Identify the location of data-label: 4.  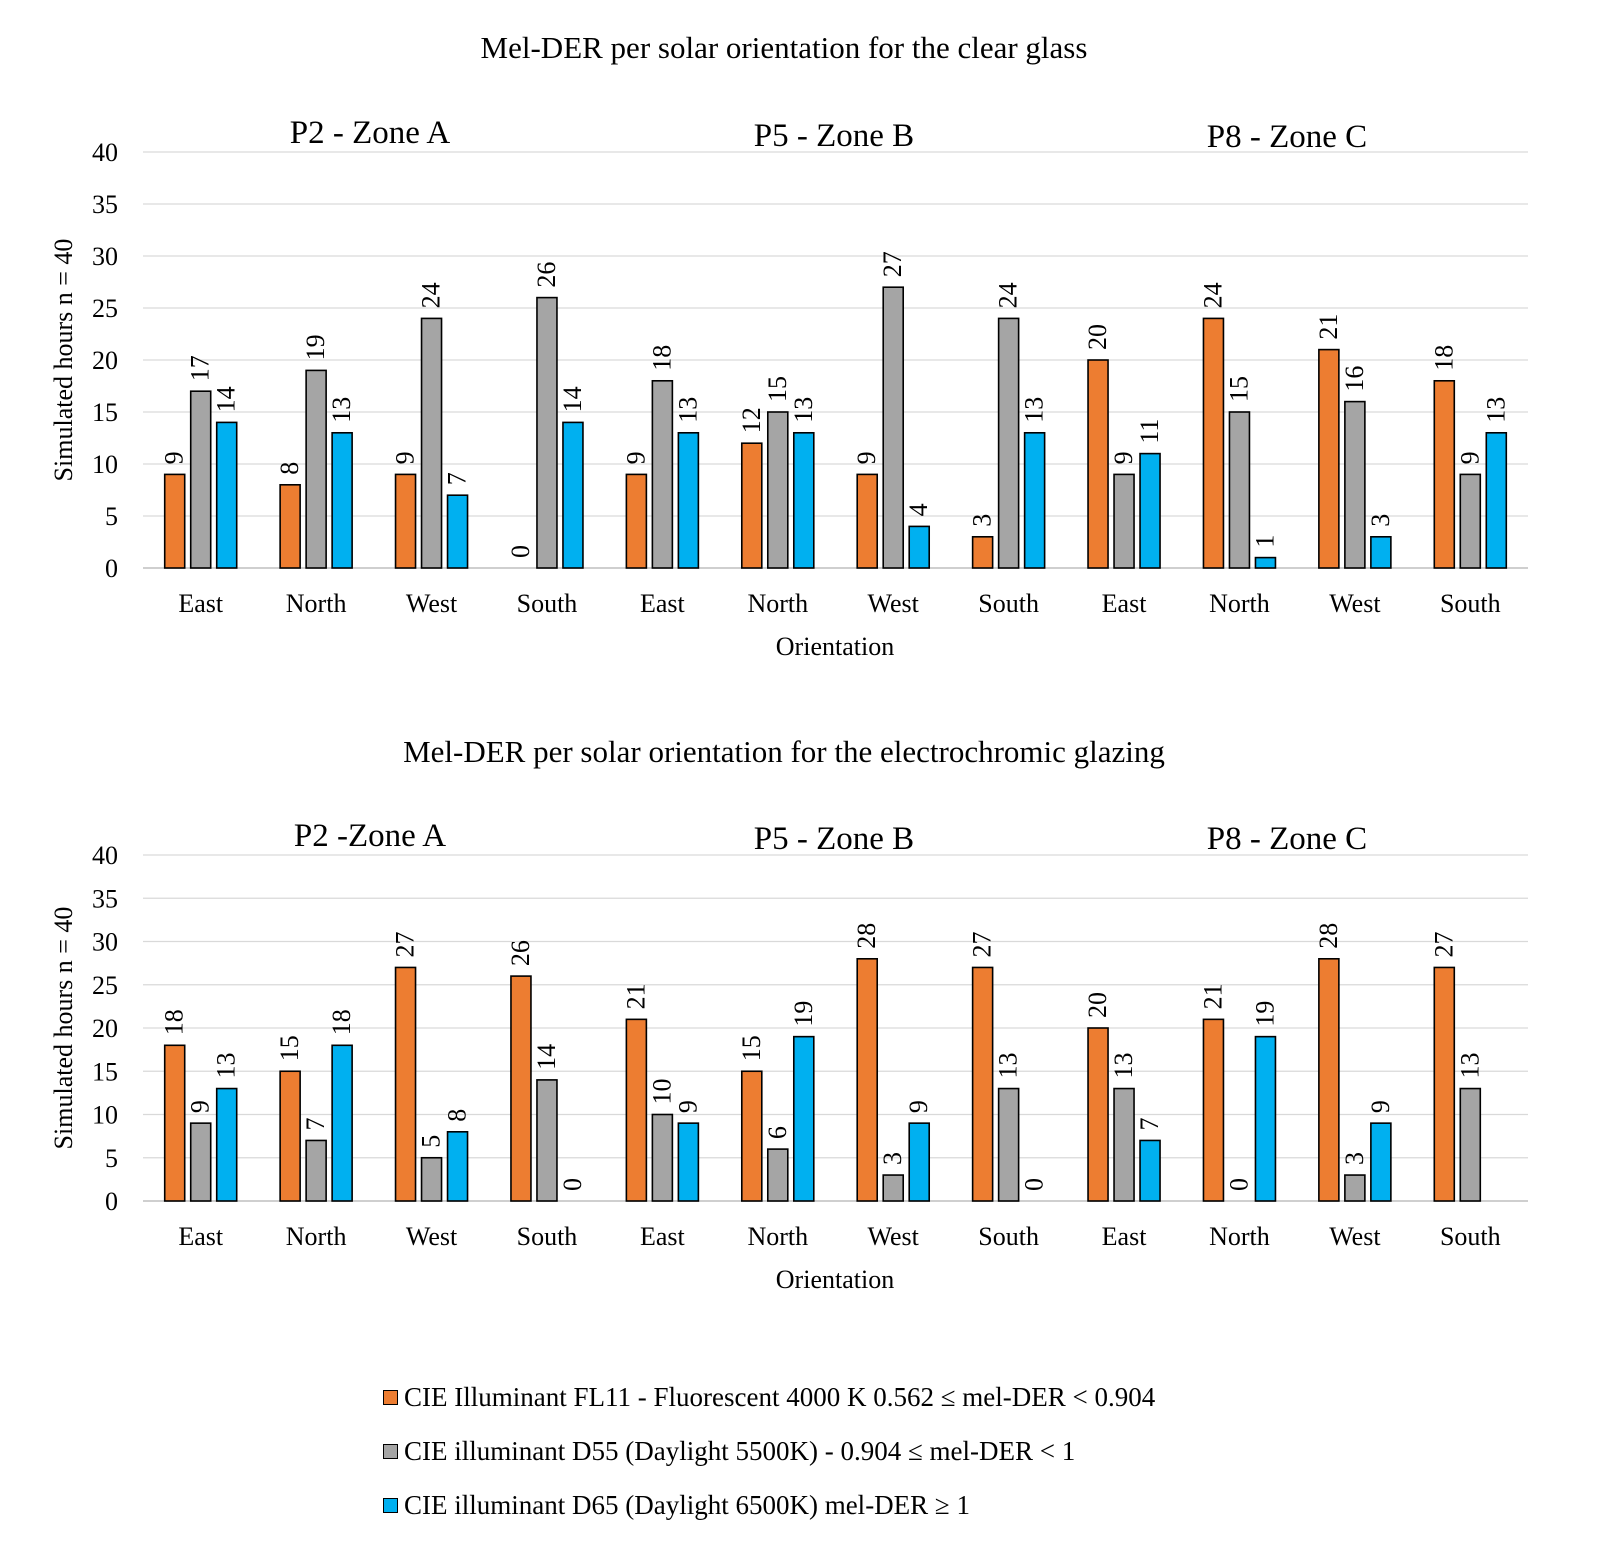
(918, 509).